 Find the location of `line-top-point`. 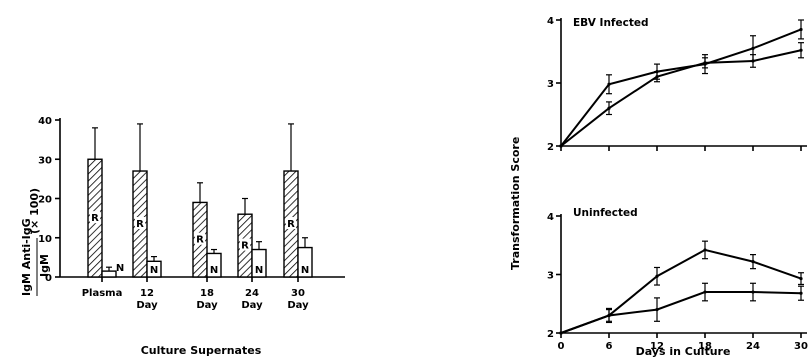

line-top-point is located at coordinates (561, 146).